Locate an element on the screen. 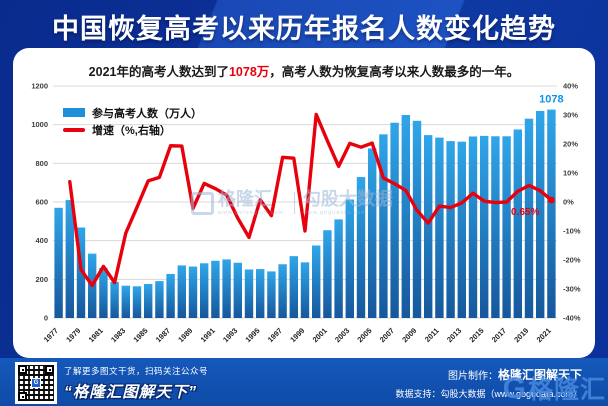  svg-text: 20% is located at coordinates (570, 144).